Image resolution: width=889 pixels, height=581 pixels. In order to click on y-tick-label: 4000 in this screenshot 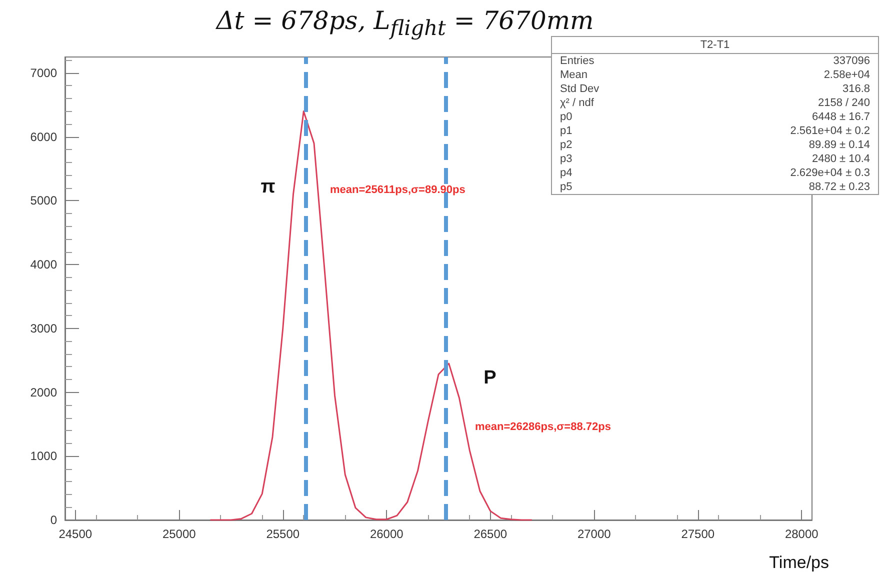, I will do `click(44, 265)`.